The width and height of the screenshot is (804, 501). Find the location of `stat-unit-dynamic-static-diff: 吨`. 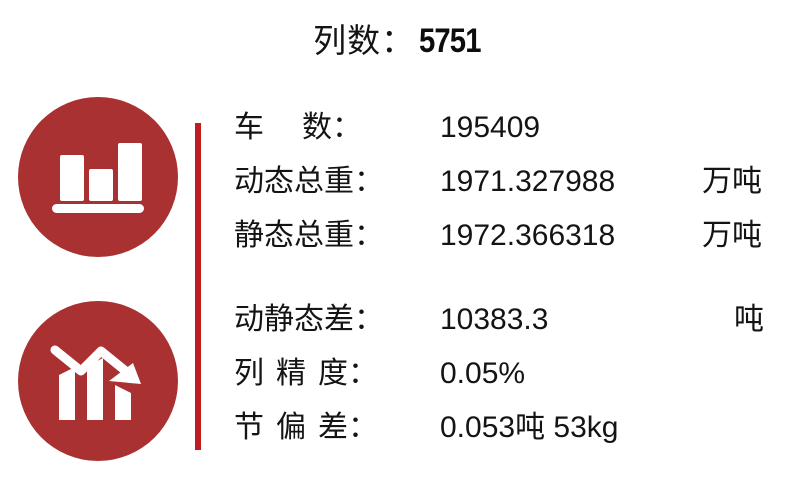

stat-unit-dynamic-static-diff: 吨 is located at coordinates (749, 319).